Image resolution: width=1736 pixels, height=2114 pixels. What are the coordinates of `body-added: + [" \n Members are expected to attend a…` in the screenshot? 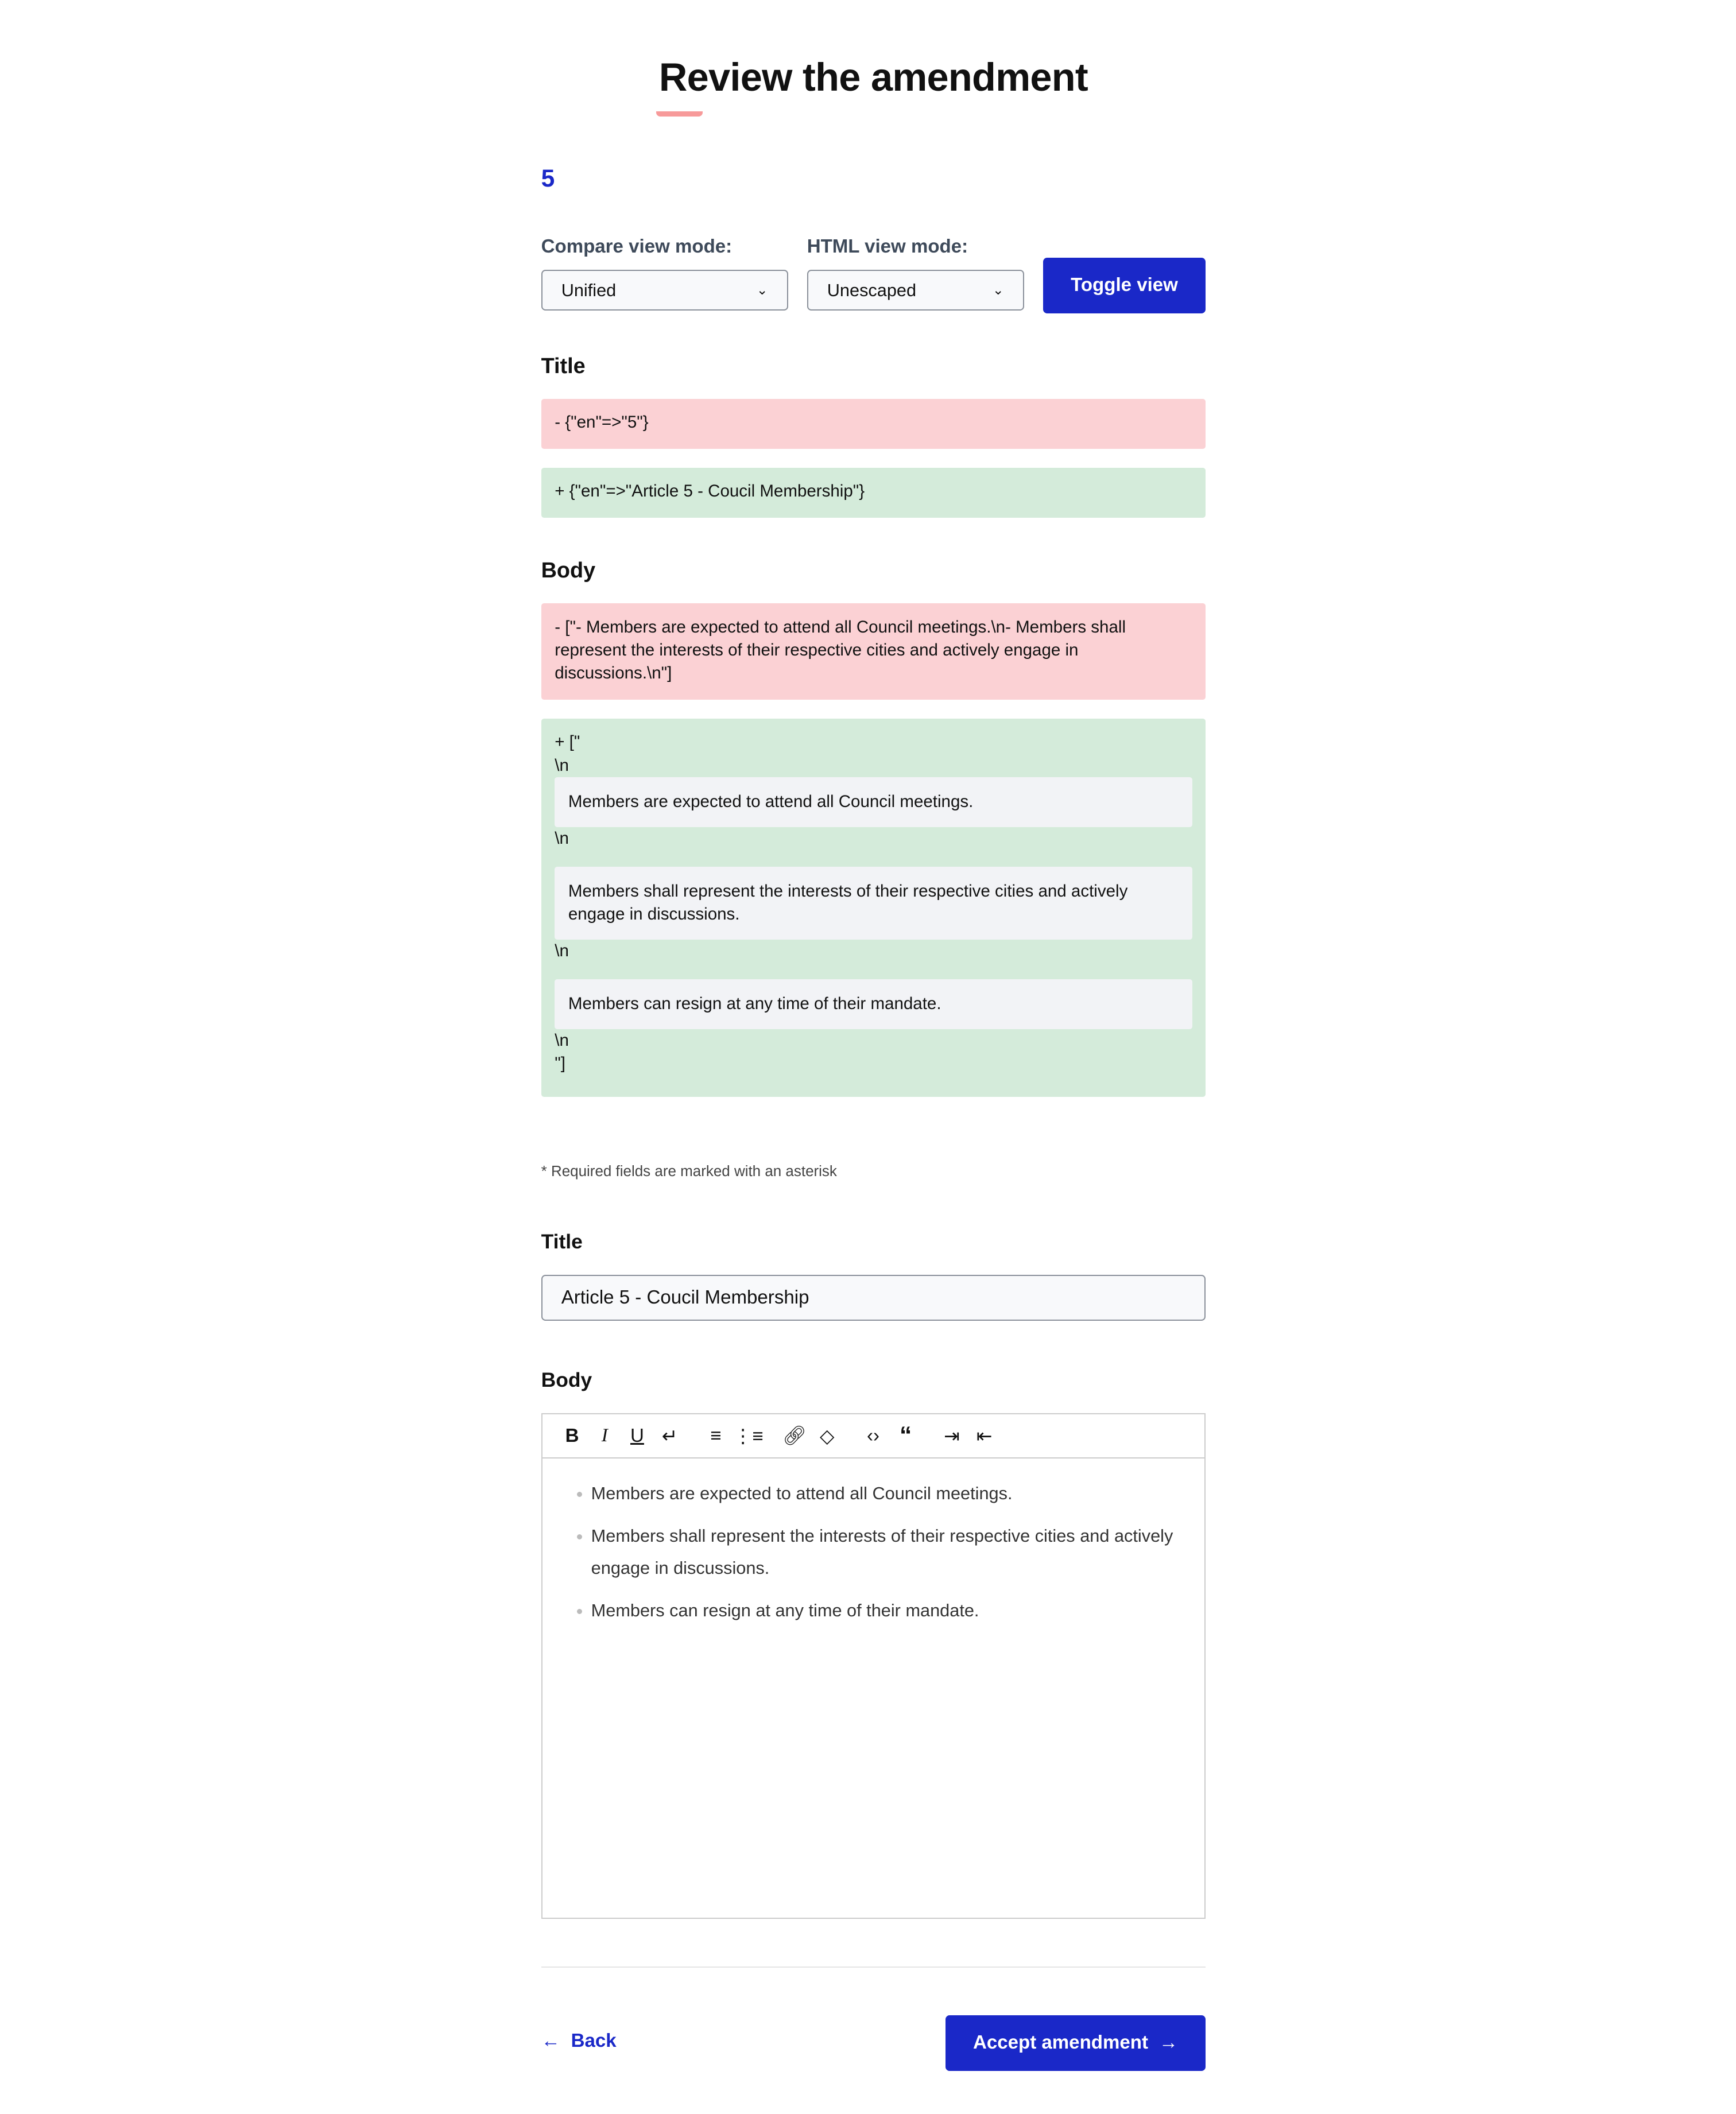 It's located at (873, 908).